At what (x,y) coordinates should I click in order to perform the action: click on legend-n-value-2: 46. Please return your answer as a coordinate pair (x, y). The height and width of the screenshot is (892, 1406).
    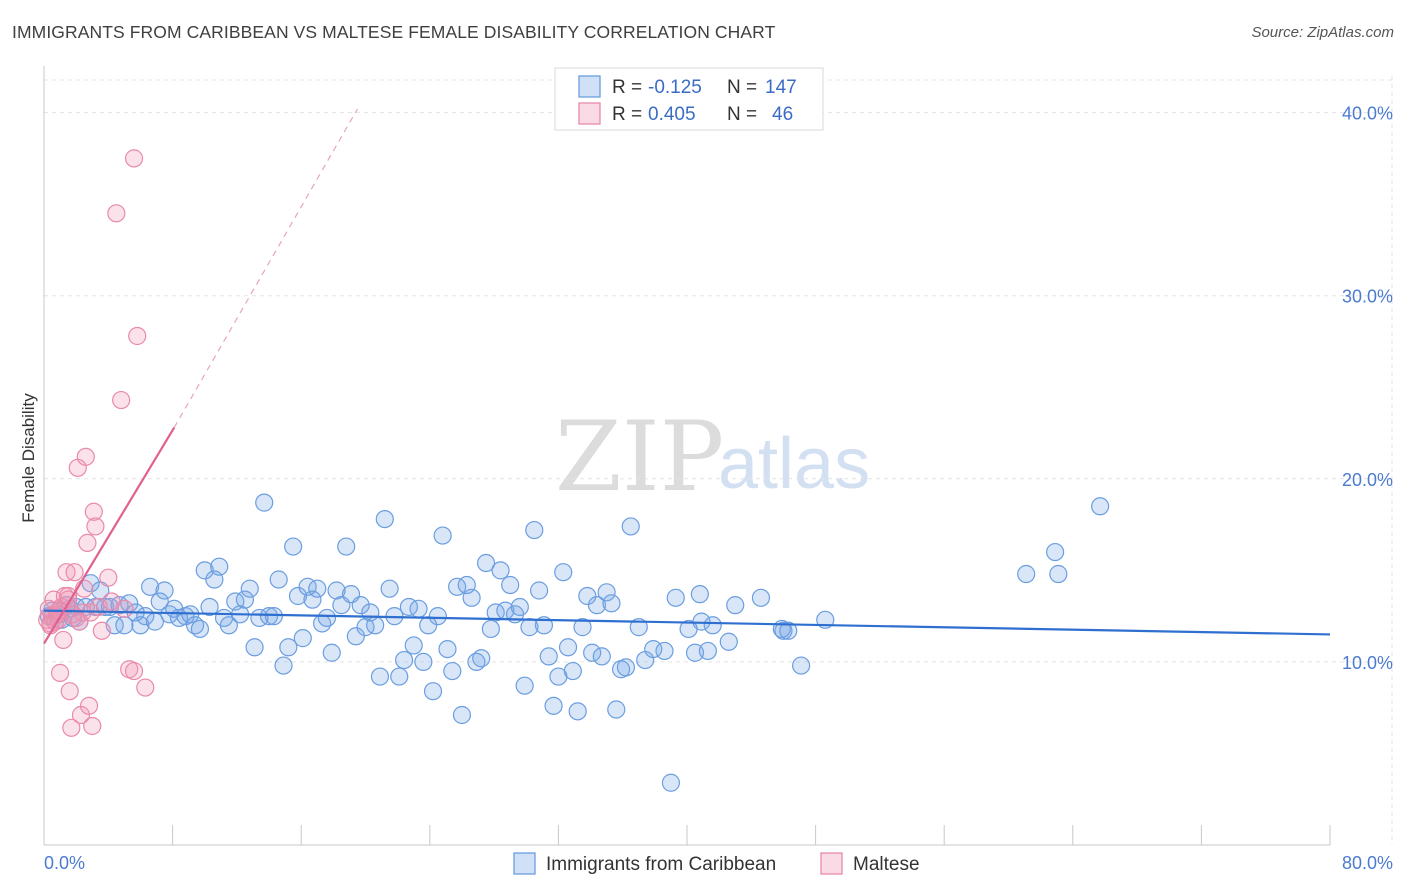
    Looking at the image, I should click on (782, 114).